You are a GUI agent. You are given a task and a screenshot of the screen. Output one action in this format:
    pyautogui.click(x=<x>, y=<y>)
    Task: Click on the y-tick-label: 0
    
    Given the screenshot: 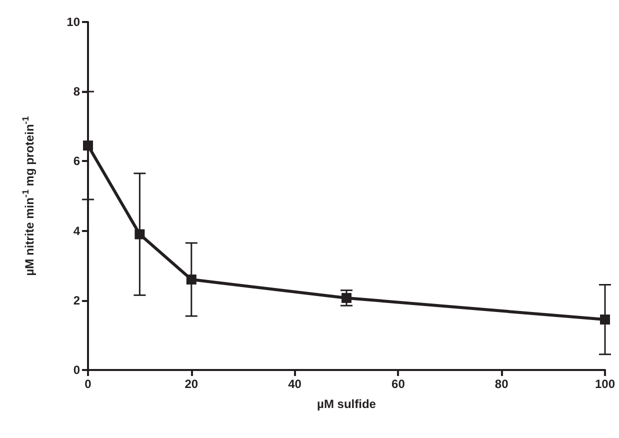 What is the action you would take?
    pyautogui.click(x=76, y=370)
    